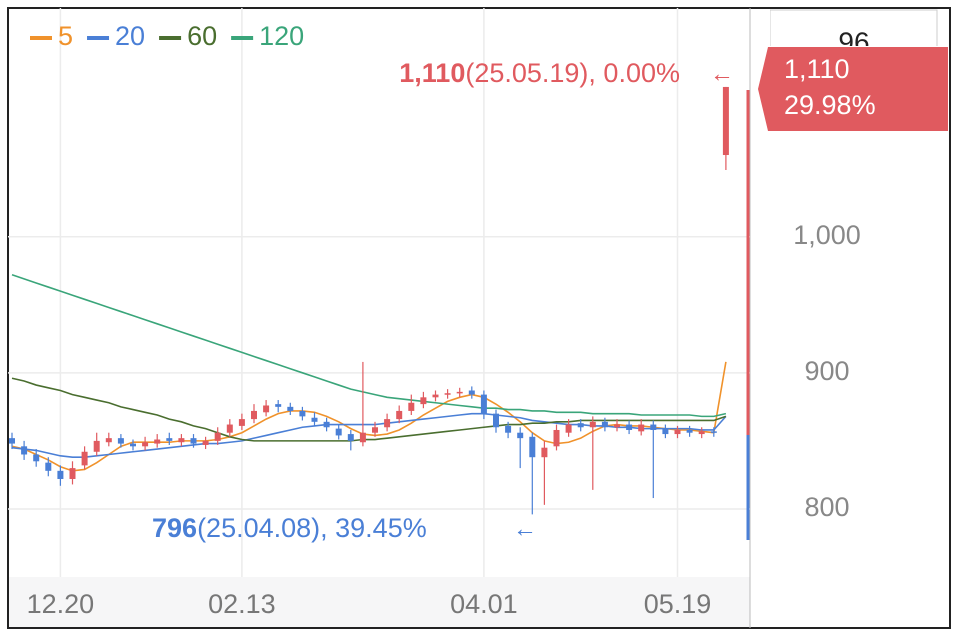 The width and height of the screenshot is (960, 635). Describe the element at coordinates (242, 604) in the screenshot. I see `x-tick-label: 02.13` at that location.